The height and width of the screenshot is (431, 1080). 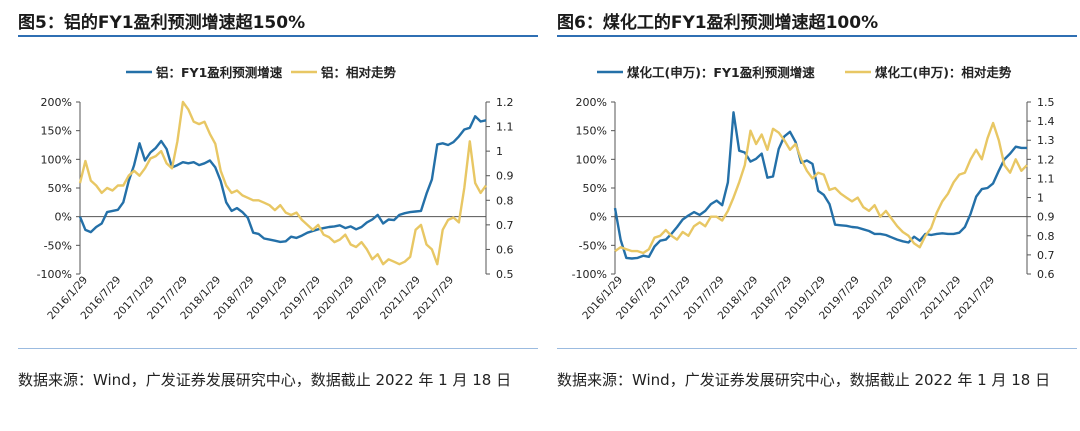 I want to click on right-tick-label: 0.5, so click(x=505, y=274).